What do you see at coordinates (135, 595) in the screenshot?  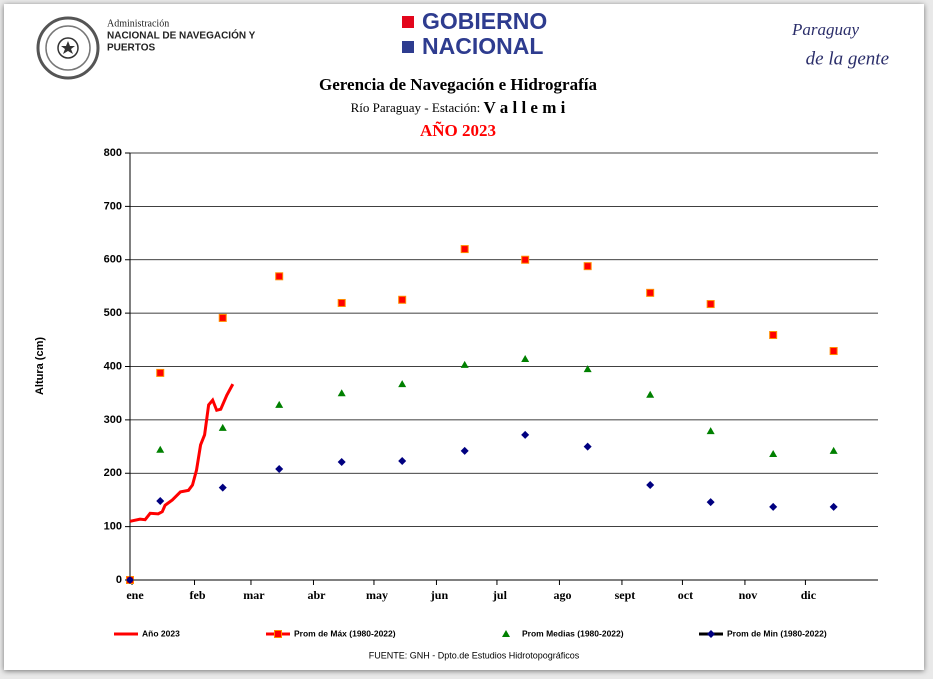 I see `x-tick-label: ene` at bounding box center [135, 595].